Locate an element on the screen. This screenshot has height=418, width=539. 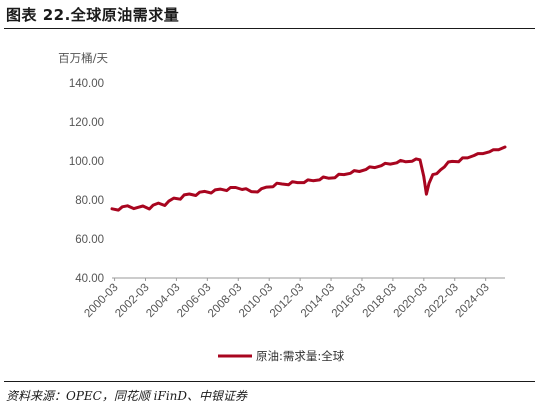
source-note: 资料来源：OPEC，同花顺 iFinD、中银证券 is located at coordinates (127, 396).